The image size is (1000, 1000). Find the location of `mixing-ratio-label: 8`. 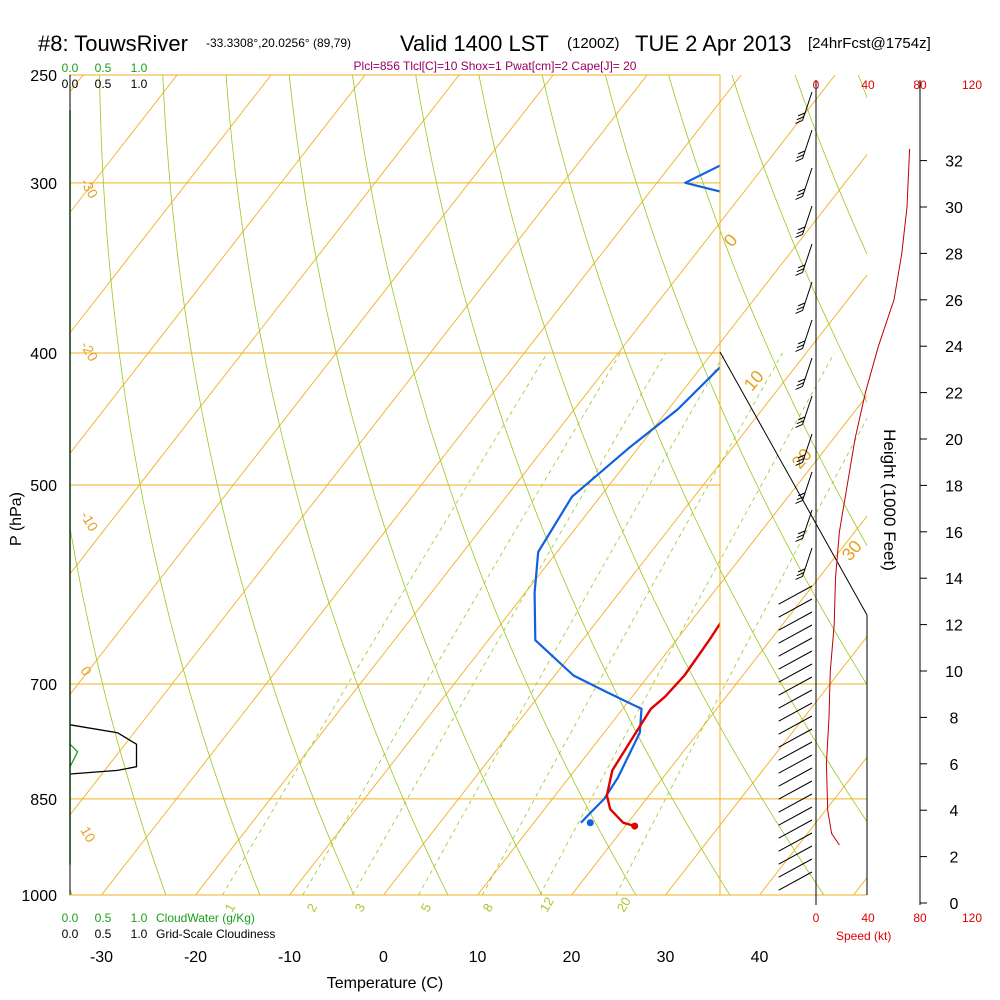

mixing-ratio-label: 8 is located at coordinates (488, 908).